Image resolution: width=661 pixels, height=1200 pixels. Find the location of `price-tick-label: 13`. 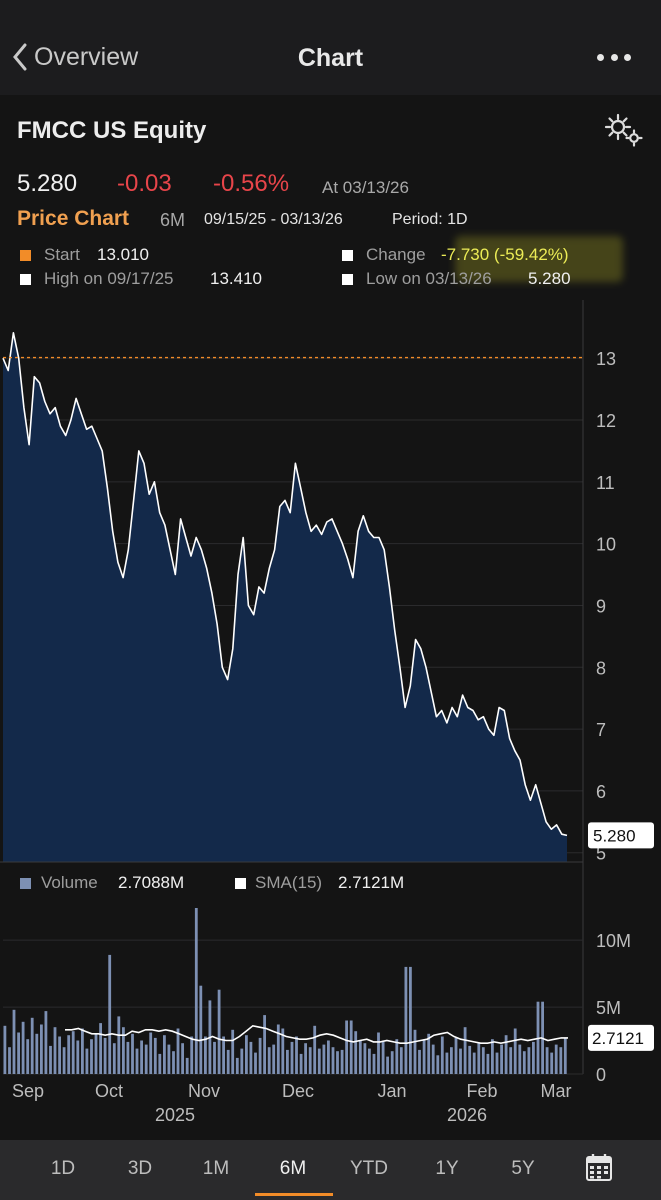

price-tick-label: 13 is located at coordinates (606, 359).